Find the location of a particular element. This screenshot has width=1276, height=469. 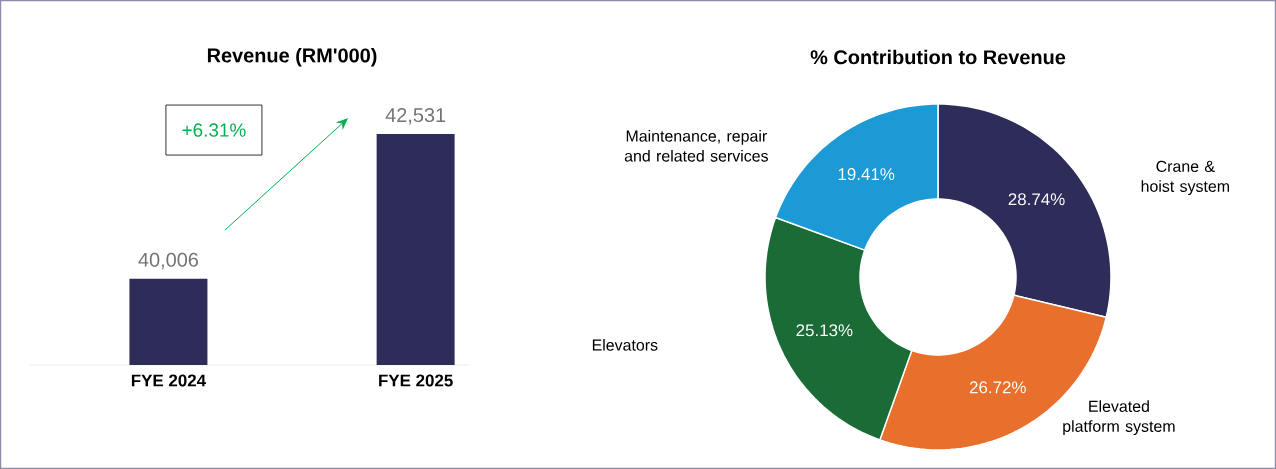

data-label: 42,531 is located at coordinates (415, 116).